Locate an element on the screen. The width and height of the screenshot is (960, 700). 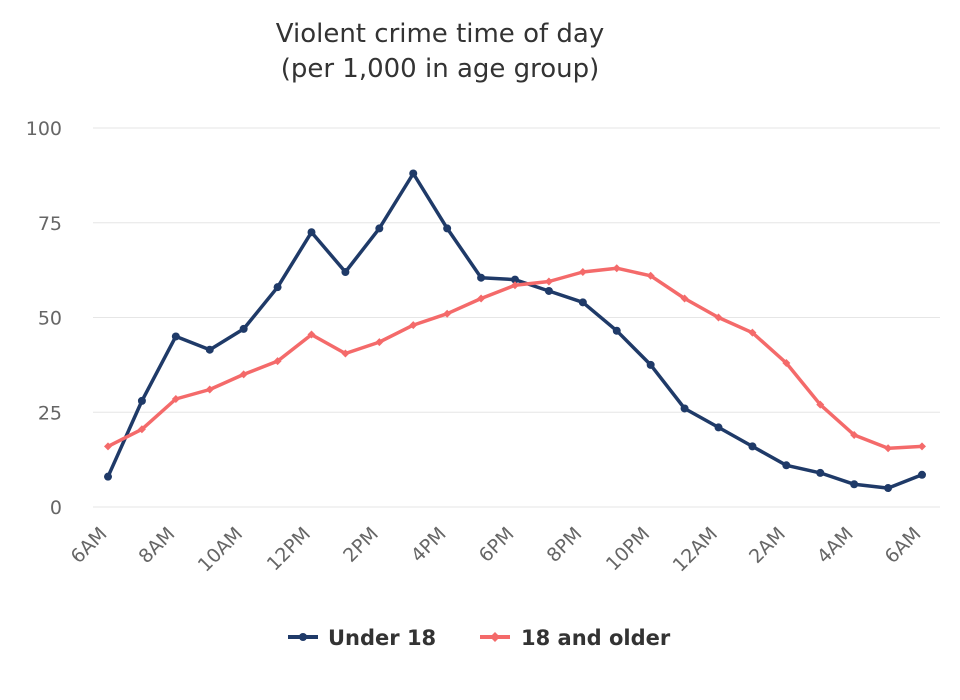
x-tick-label-6: 6PM is located at coordinates (497, 545).